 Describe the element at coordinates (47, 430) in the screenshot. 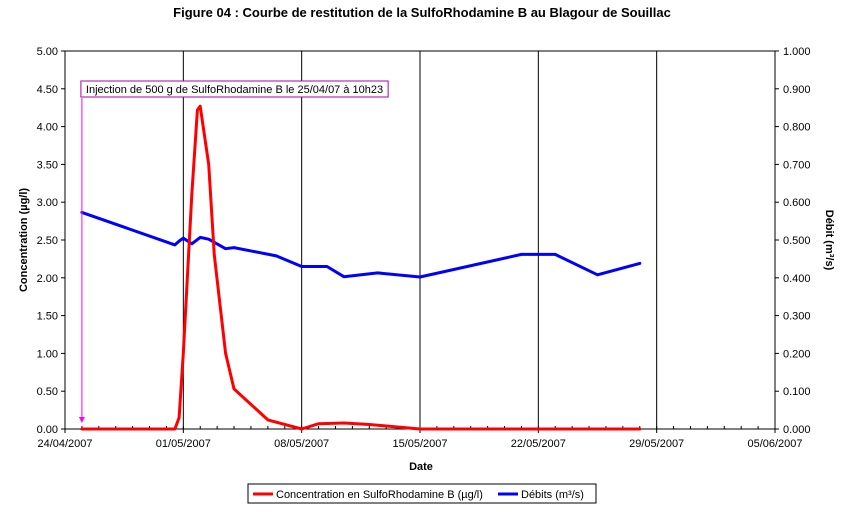

I see `y-left-tick-label: 0.00` at that location.